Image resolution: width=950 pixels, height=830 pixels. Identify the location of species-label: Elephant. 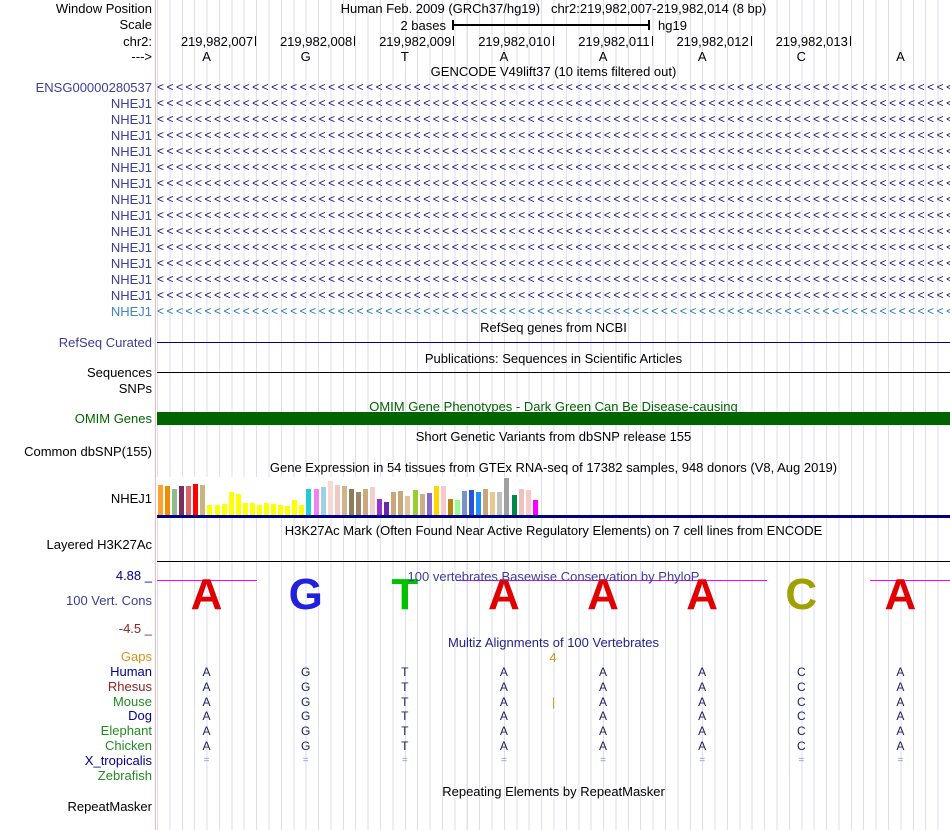
(126, 730).